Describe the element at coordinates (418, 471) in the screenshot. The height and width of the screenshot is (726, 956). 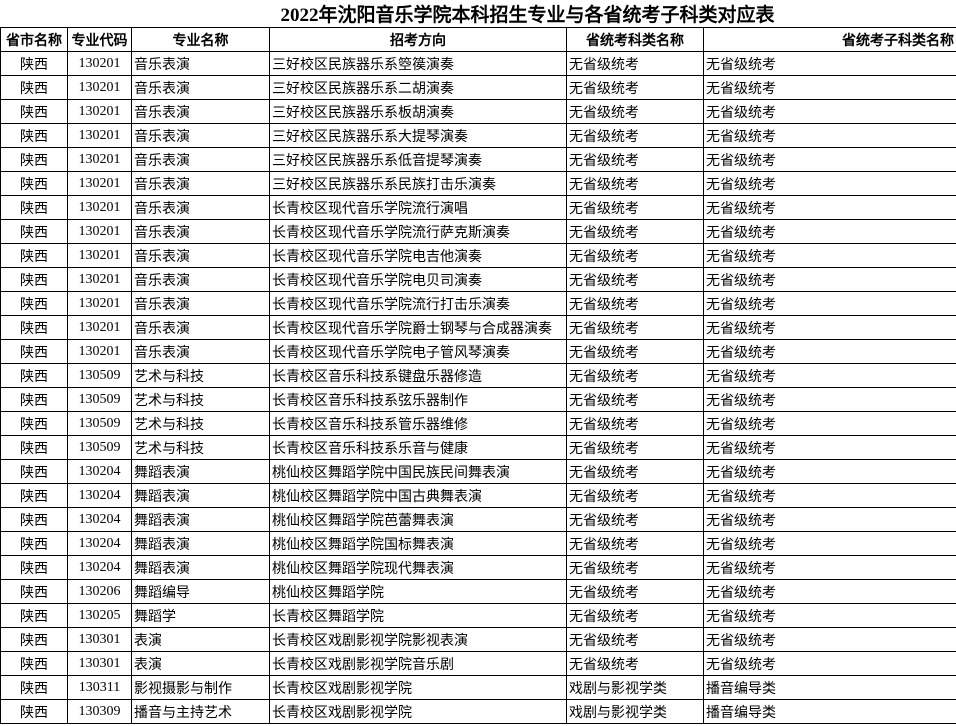
I see `table-cell: 桃仙校区舞蹈学院中国民族民间舞表演` at that location.